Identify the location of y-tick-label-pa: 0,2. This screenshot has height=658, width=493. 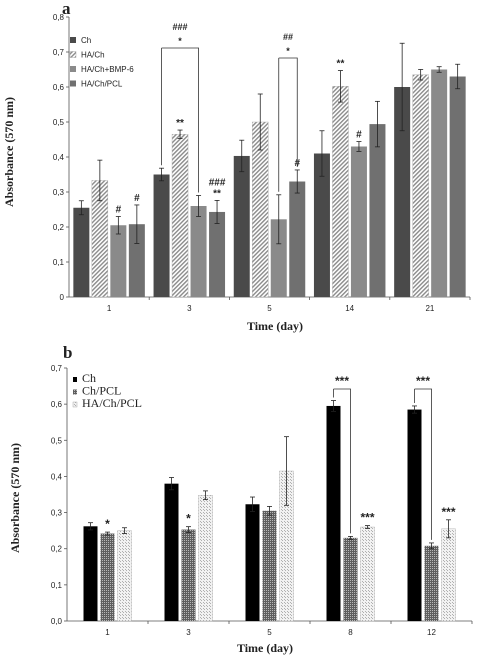
(59, 227).